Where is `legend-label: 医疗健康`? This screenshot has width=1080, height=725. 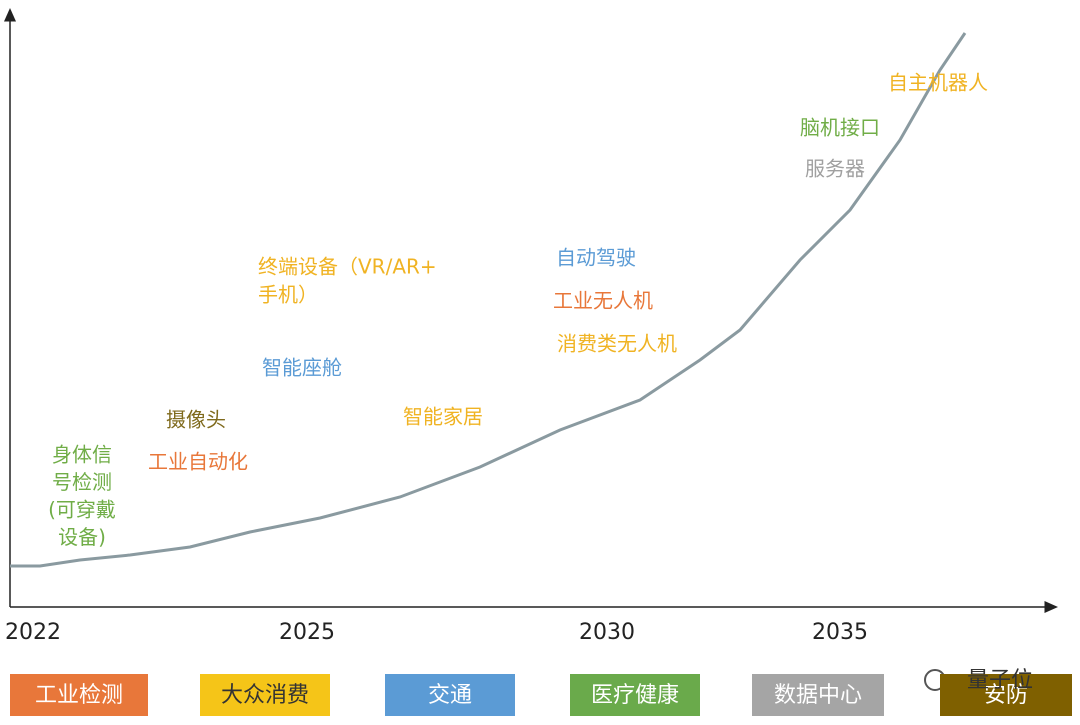 legend-label: 医疗健康 is located at coordinates (635, 695).